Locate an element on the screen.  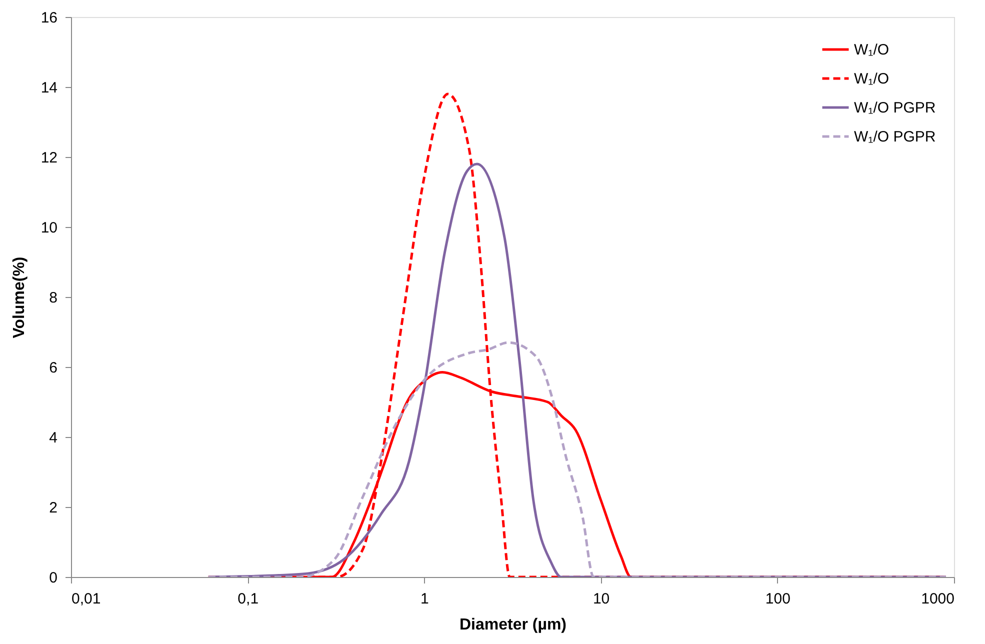
y-tick-label: 2 is located at coordinates (53, 508).